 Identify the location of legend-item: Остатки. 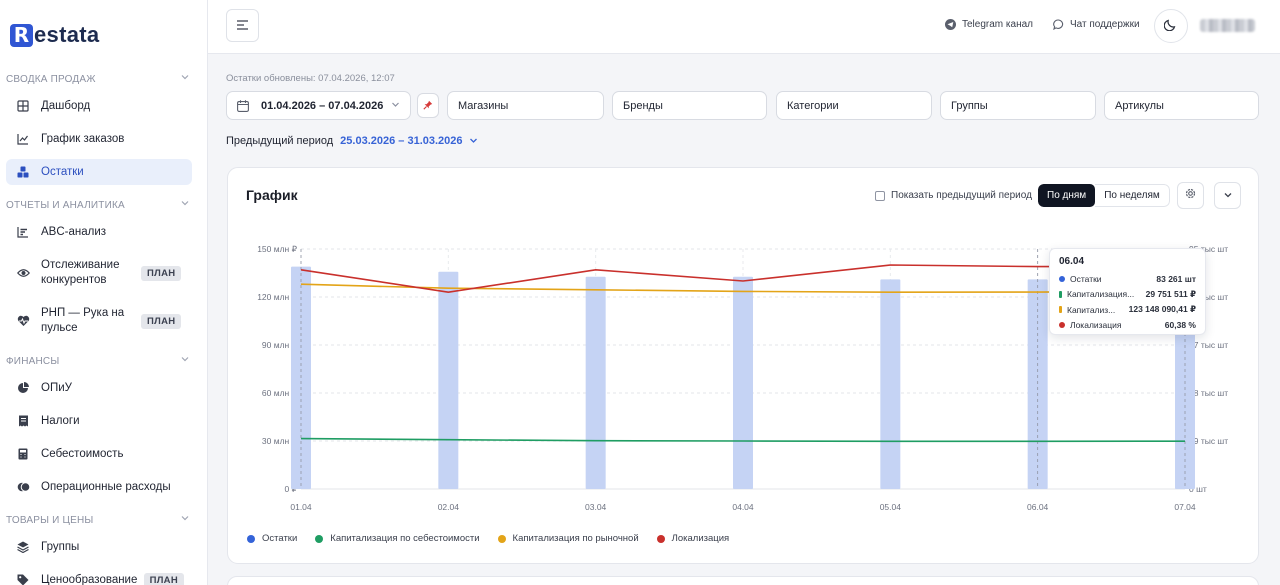
(272, 538).